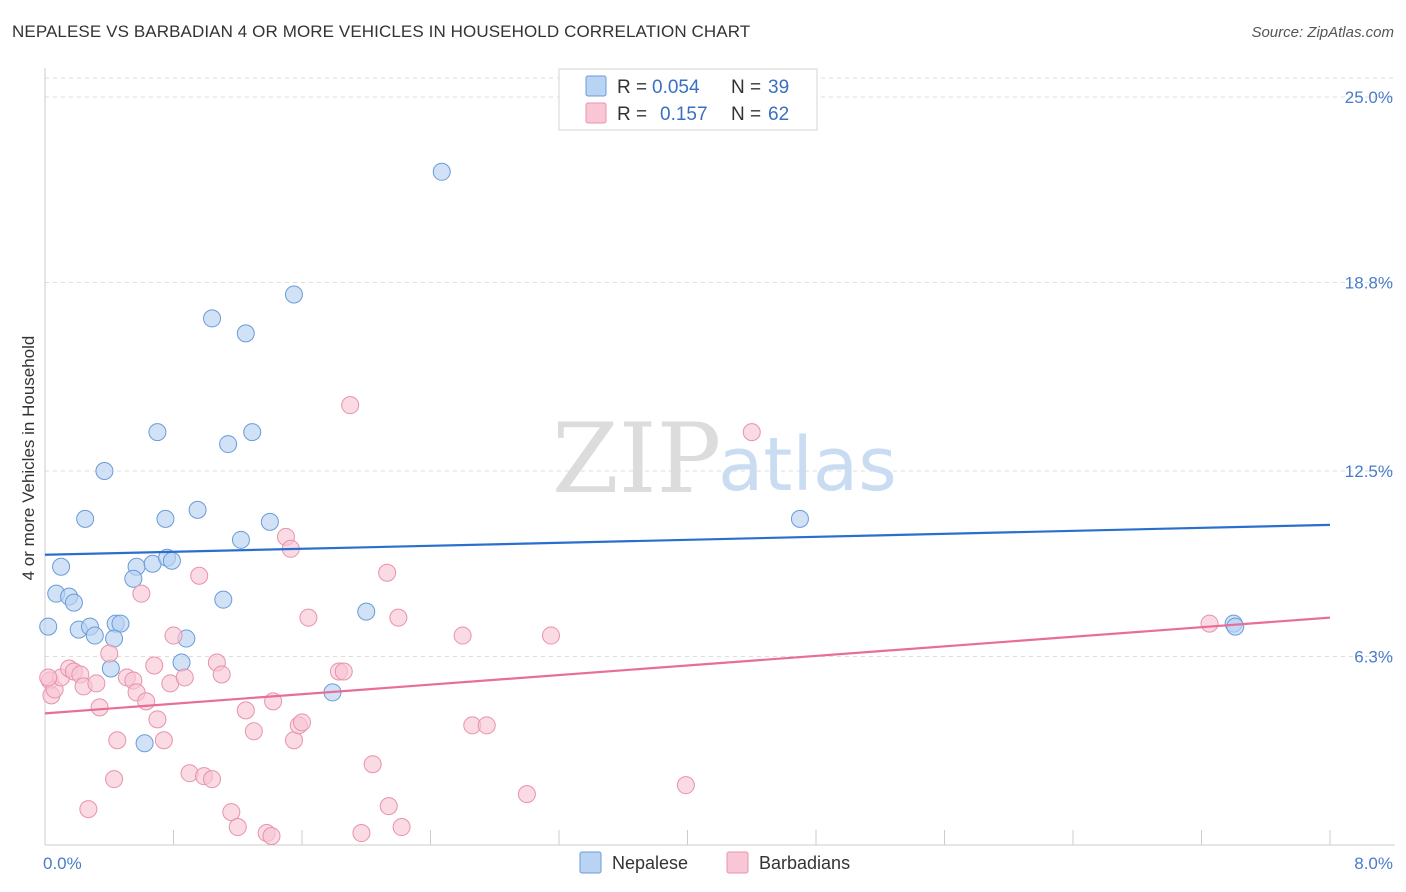  What do you see at coordinates (632, 87) in the screenshot?
I see `legend-r-label-nepalese: R =` at bounding box center [632, 87].